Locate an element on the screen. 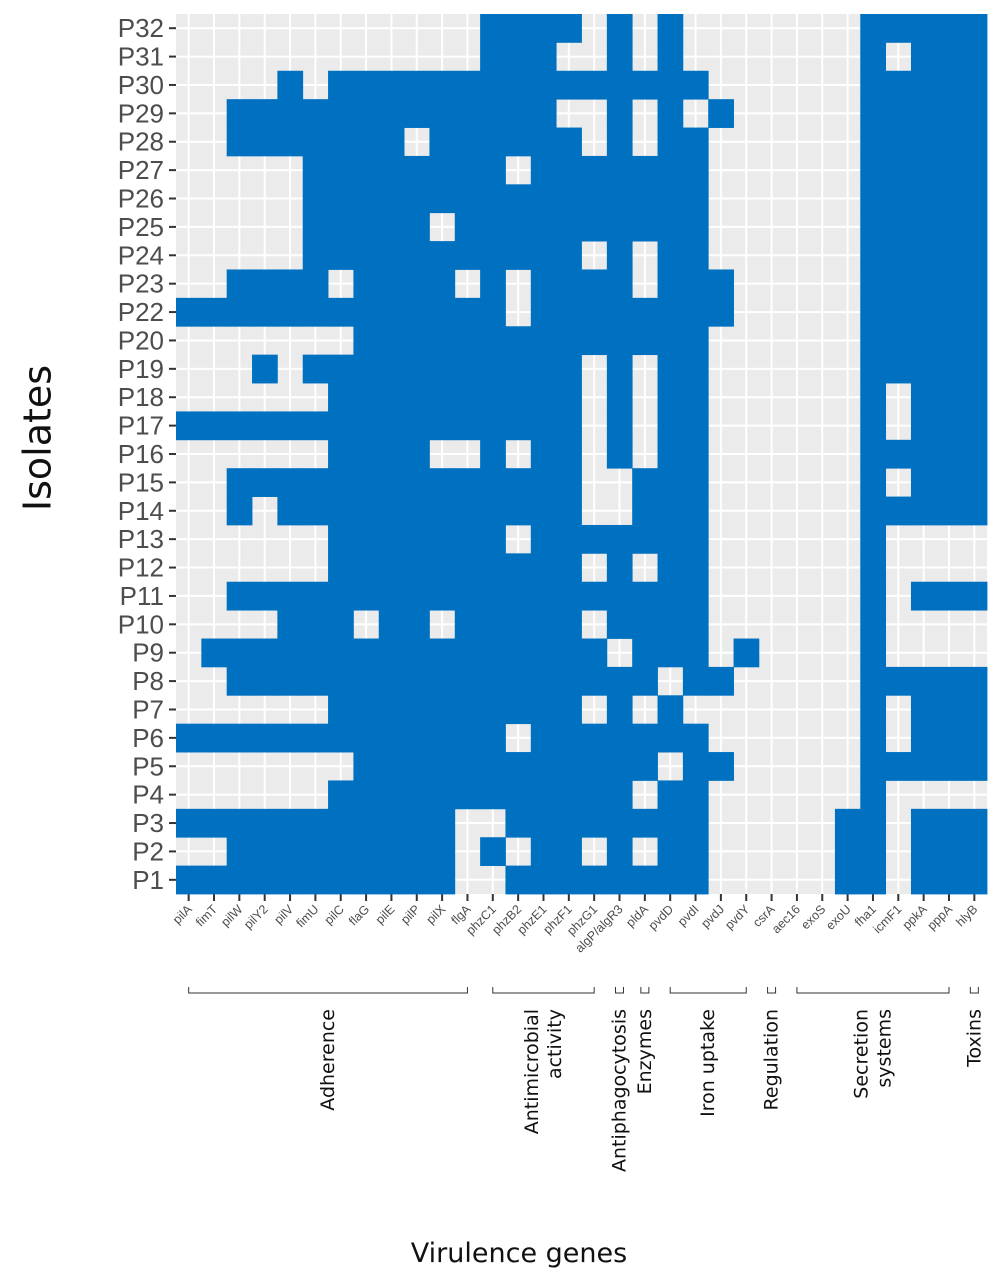  cell-P32-ppkA is located at coordinates (923, 28).